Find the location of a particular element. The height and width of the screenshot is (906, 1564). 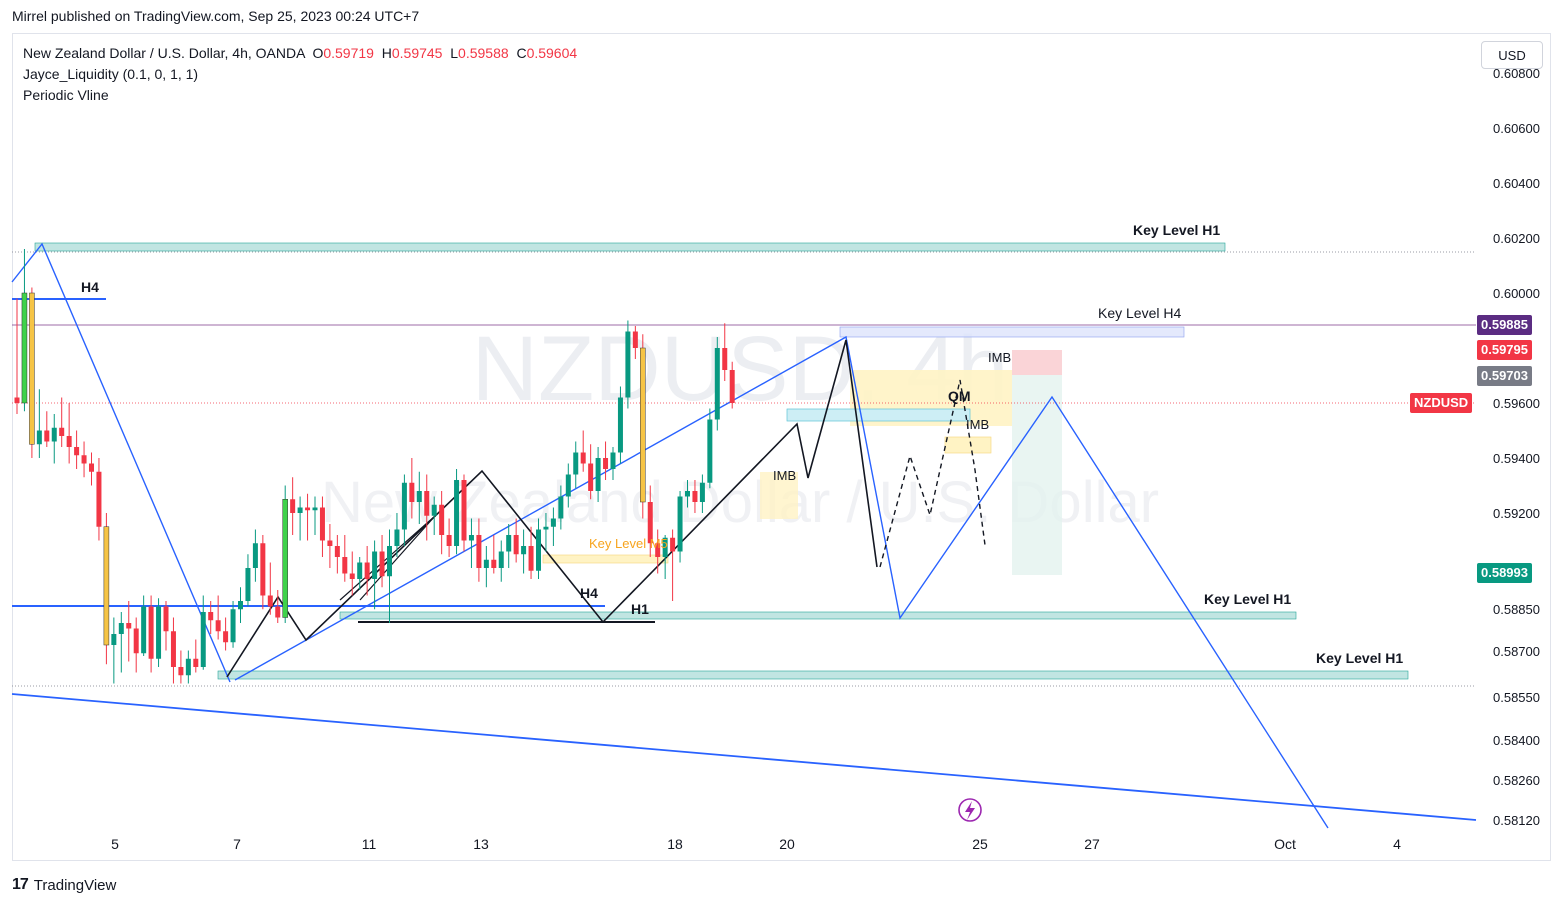

black-channel-lines is located at coordinates (387, 558).